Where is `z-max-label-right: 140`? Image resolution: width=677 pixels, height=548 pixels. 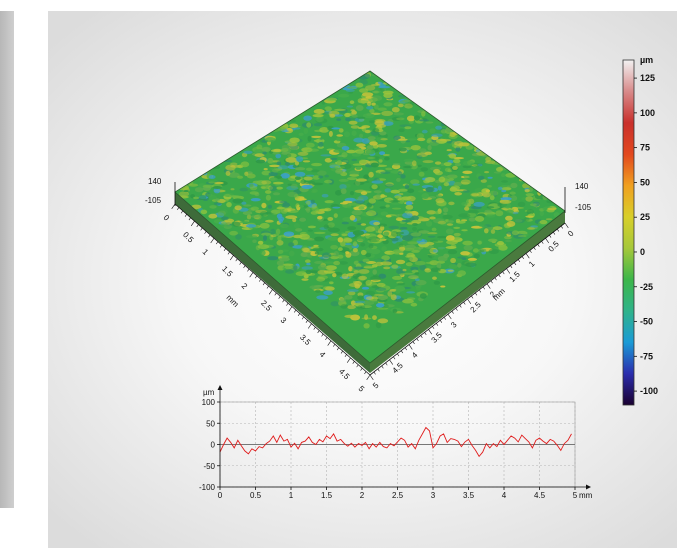 z-max-label-right: 140 is located at coordinates (582, 186).